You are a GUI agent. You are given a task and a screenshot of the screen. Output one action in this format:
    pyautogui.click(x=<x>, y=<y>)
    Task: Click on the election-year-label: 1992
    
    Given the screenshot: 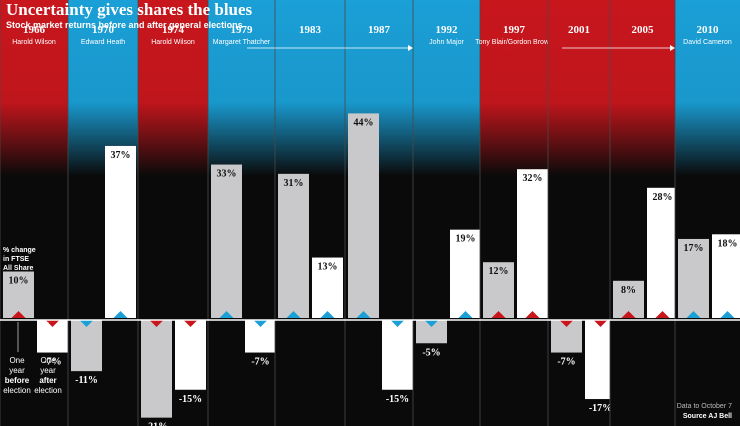 What is the action you would take?
    pyautogui.click(x=447, y=30)
    